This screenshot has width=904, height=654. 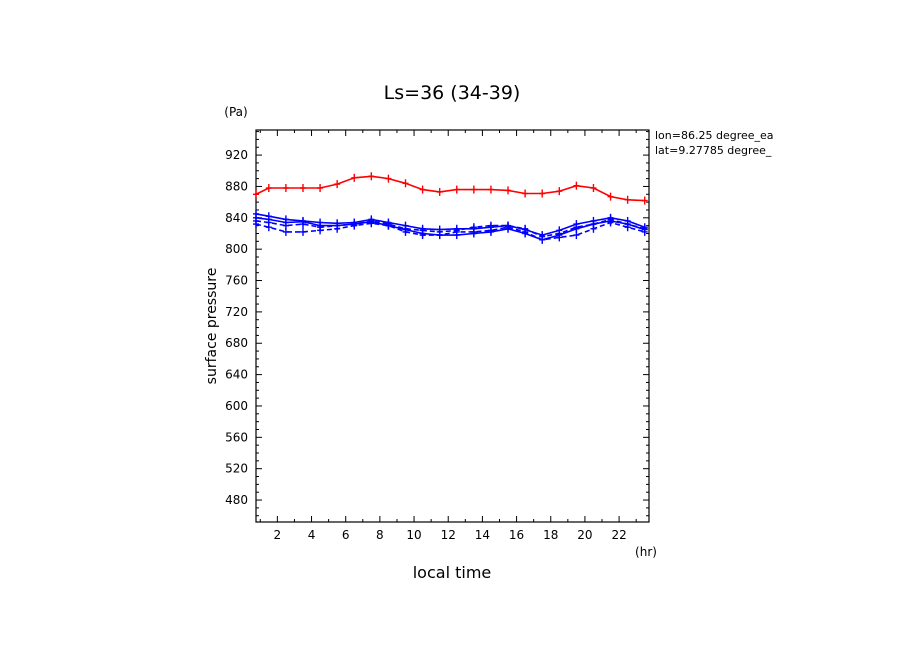 I want to click on y-tick-label: 800, so click(x=236, y=249).